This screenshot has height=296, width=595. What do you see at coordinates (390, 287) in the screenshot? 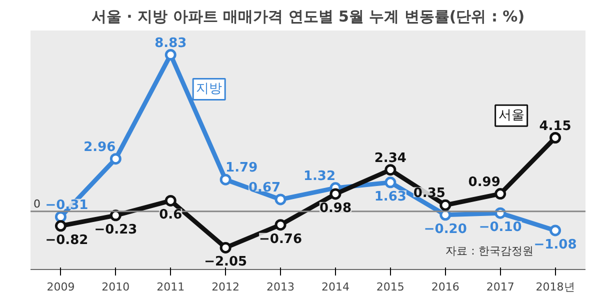
I see `x-tick-label: 2015` at bounding box center [390, 287].